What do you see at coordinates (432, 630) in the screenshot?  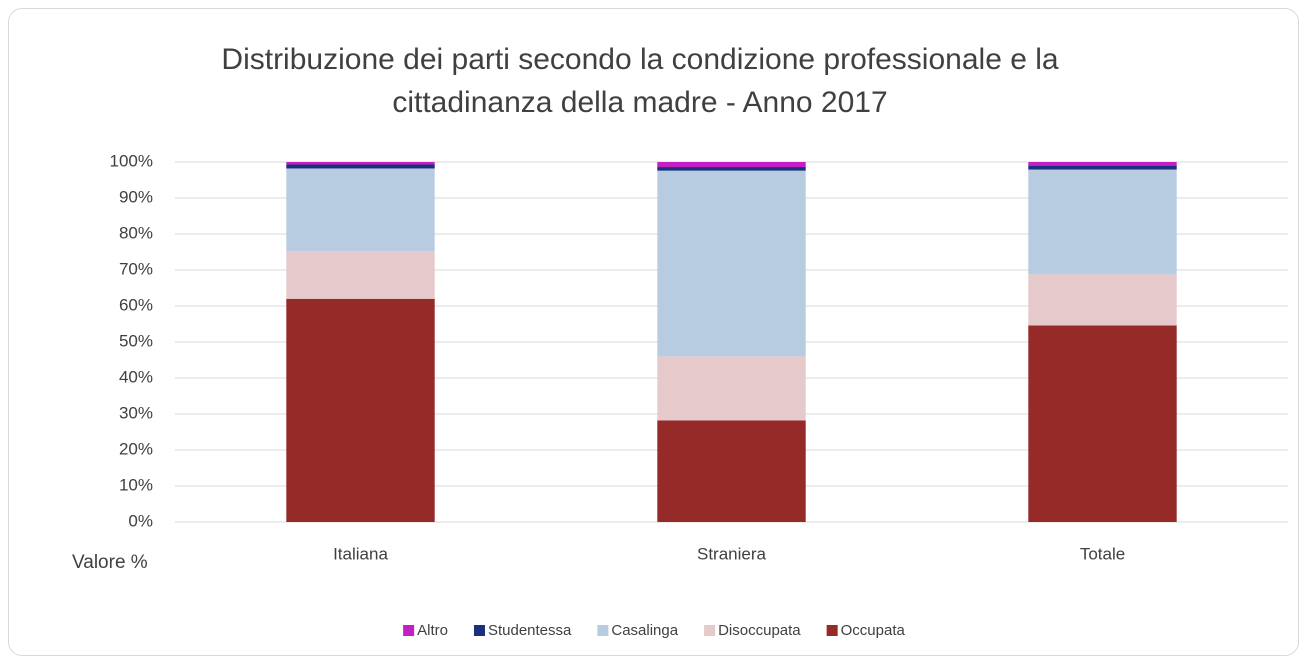 I see `legend-label: Altro` at bounding box center [432, 630].